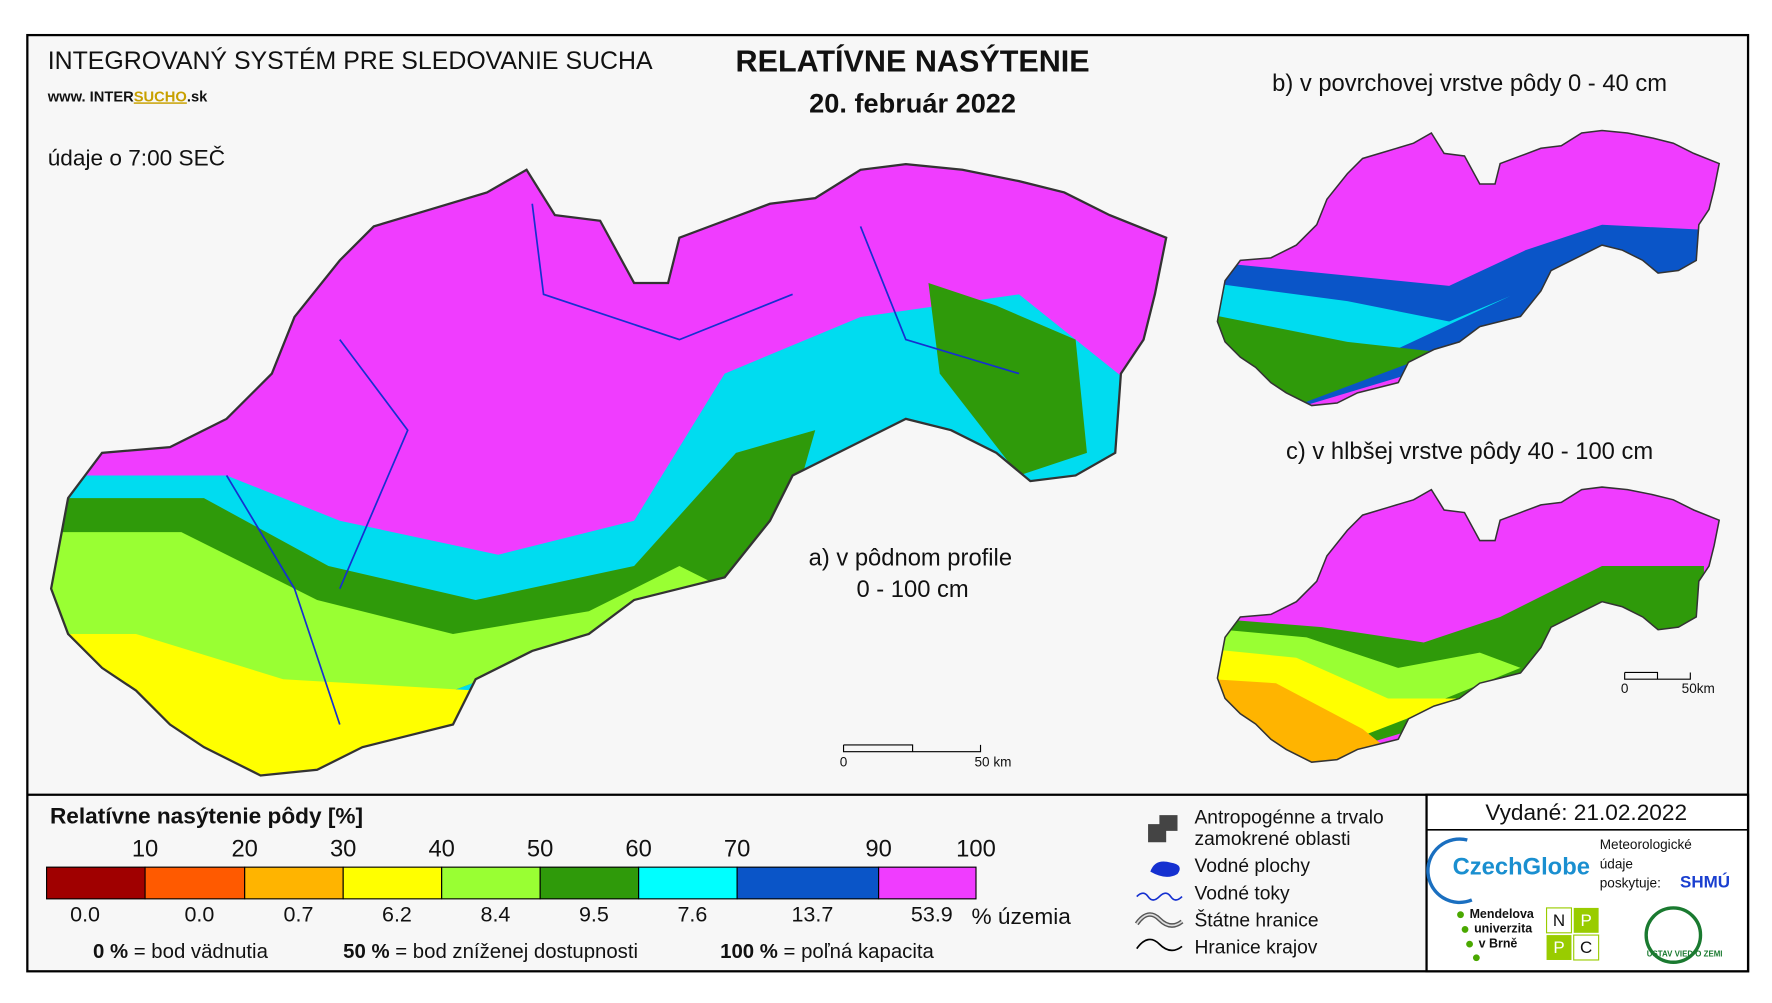 The width and height of the screenshot is (1772, 1003). I want to click on legend-threshold: 70, so click(737, 848).